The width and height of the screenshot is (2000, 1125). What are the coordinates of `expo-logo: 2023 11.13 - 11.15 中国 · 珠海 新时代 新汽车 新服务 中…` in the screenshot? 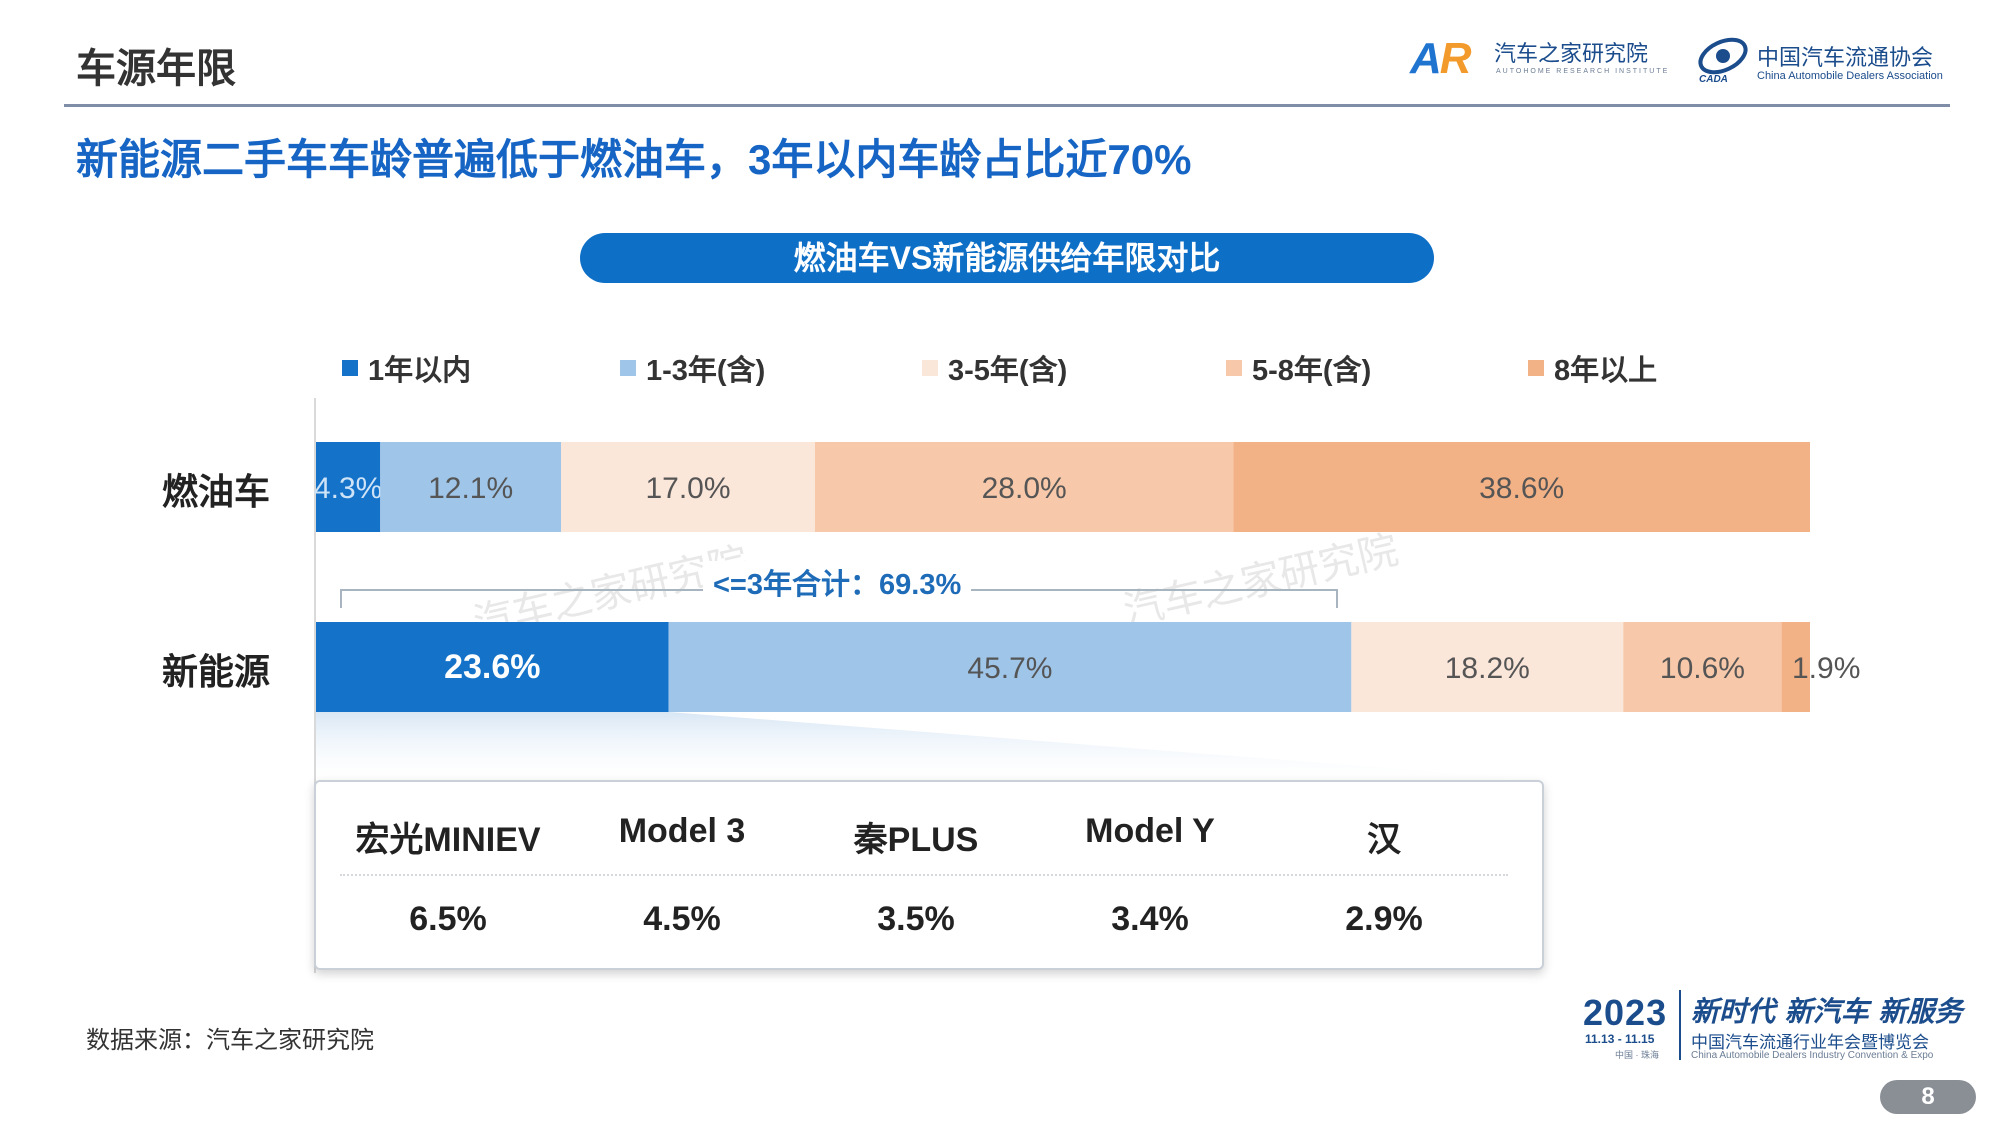 It's located at (1775, 1025).